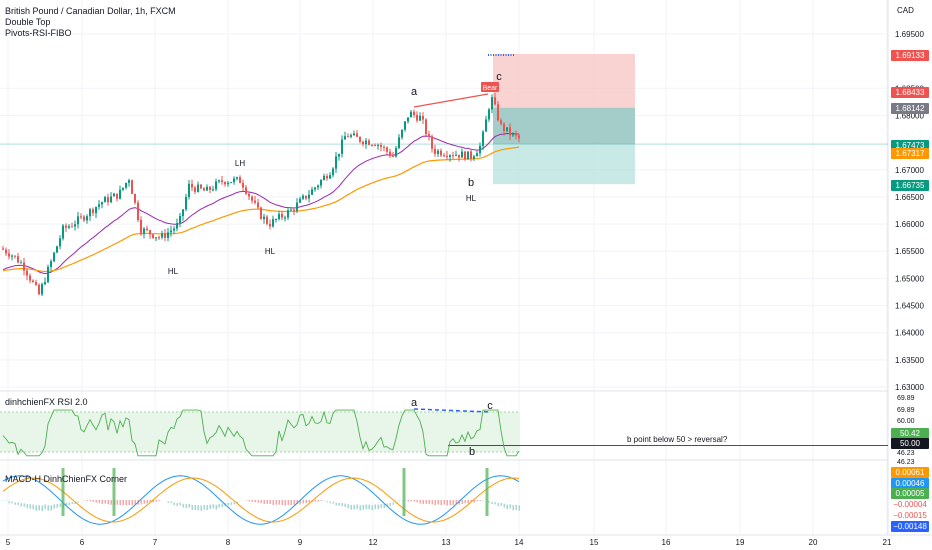 Image resolution: width=932 pixels, height=550 pixels. Describe the element at coordinates (240, 163) in the screenshot. I see `annotation-LH: LH` at that location.